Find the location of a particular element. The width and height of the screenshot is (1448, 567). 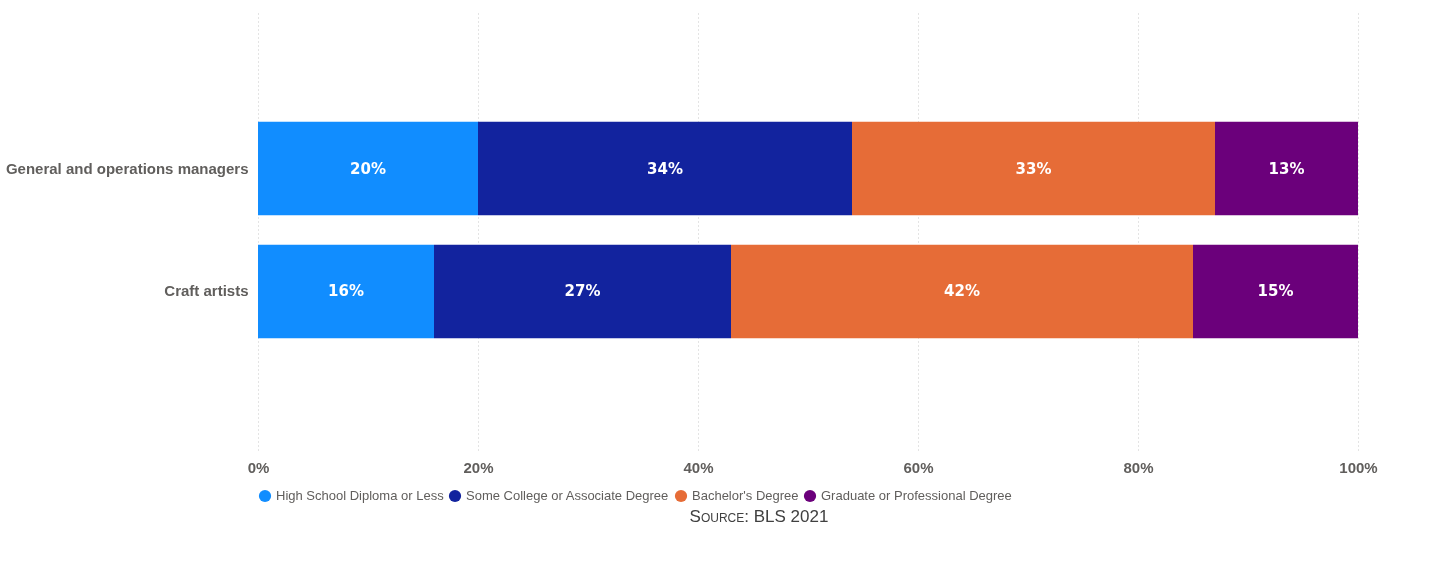

data-label: 20% is located at coordinates (368, 168).